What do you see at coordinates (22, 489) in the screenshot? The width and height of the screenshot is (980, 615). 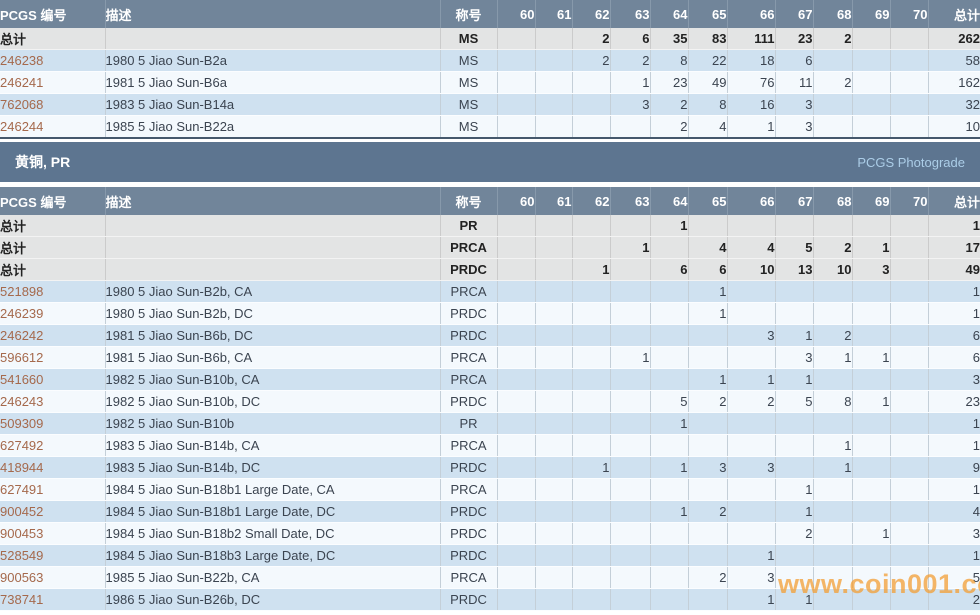 I see `pcgs-number-link: 627491` at bounding box center [22, 489].